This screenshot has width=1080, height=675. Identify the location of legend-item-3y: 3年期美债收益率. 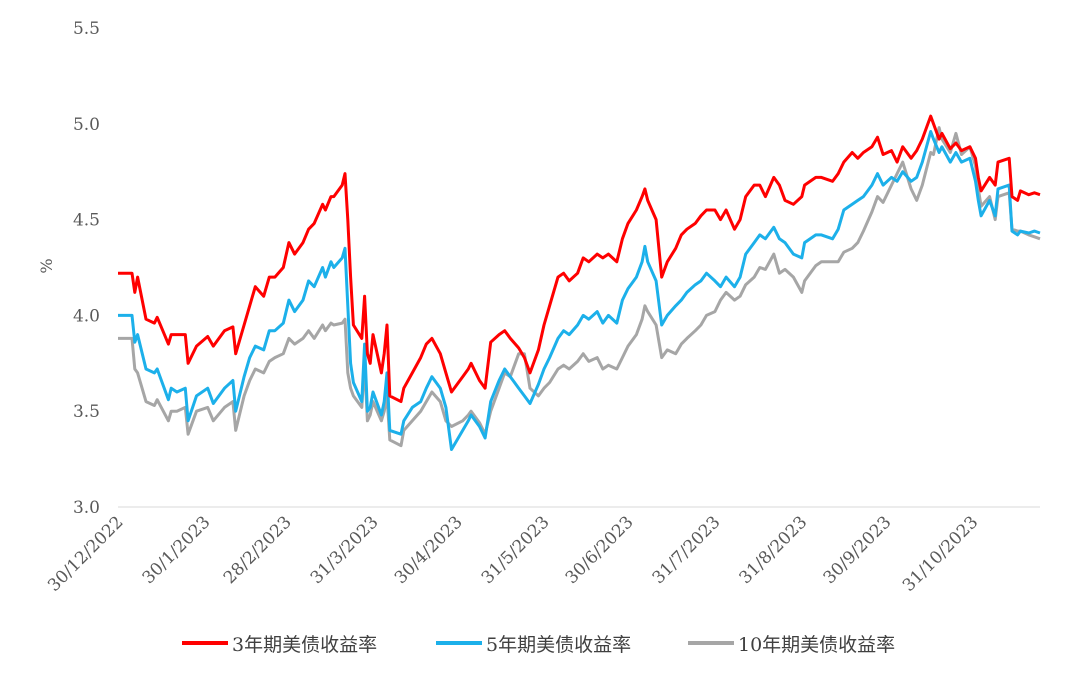
(279, 643).